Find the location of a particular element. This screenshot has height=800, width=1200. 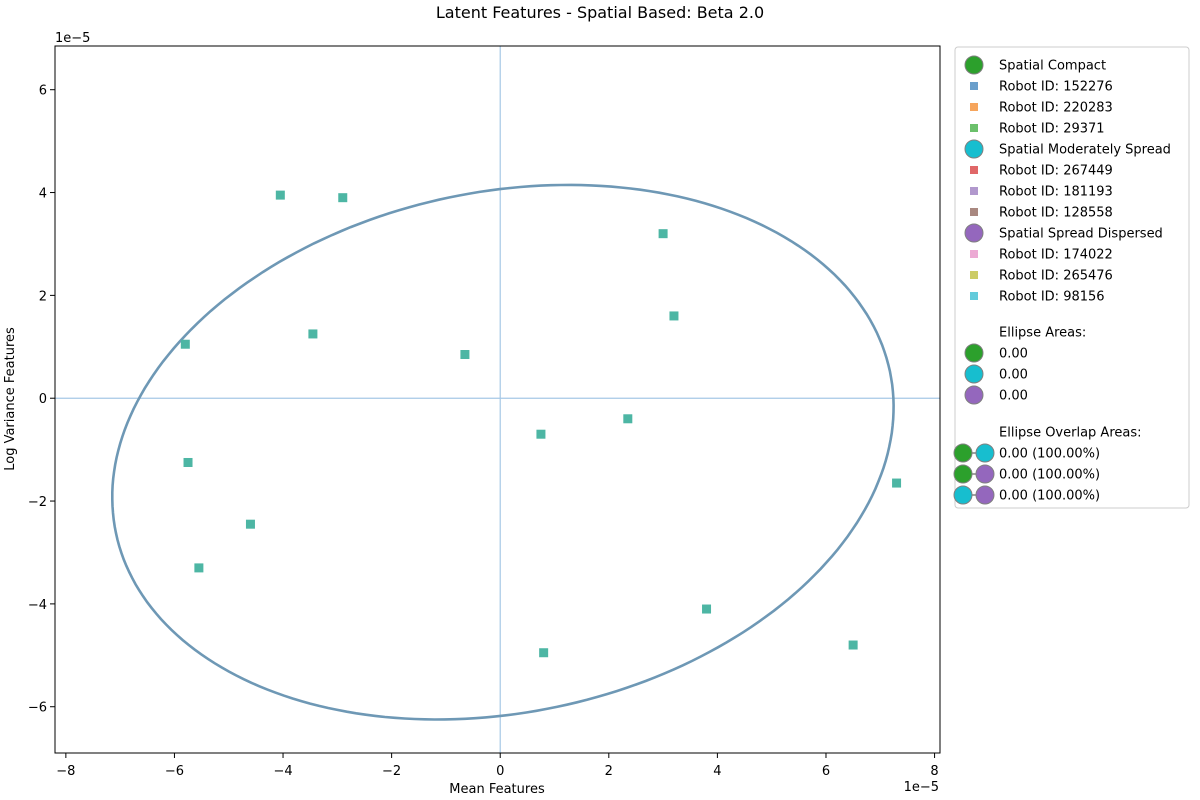

legend-label: Robot ID: 220283 is located at coordinates (1056, 108).